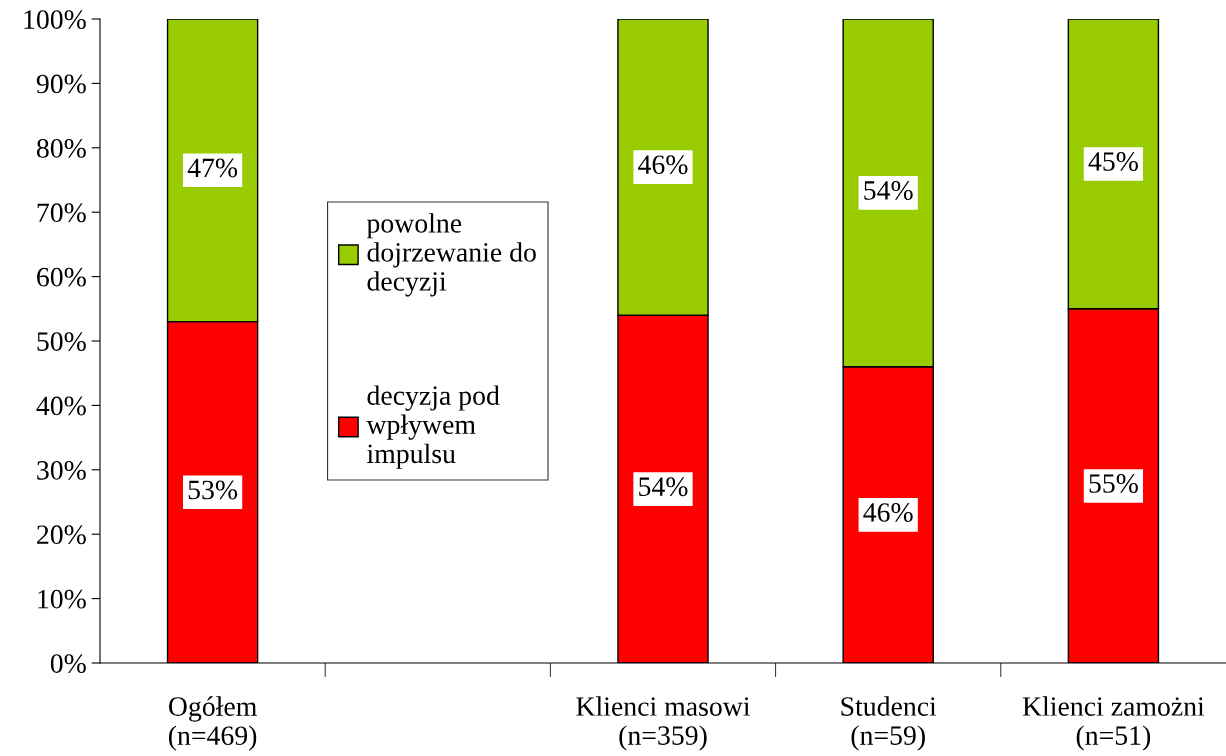 Image resolution: width=1226 pixels, height=756 pixels. What do you see at coordinates (55, 19) in the screenshot?
I see `y-tick-label: 100%` at bounding box center [55, 19].